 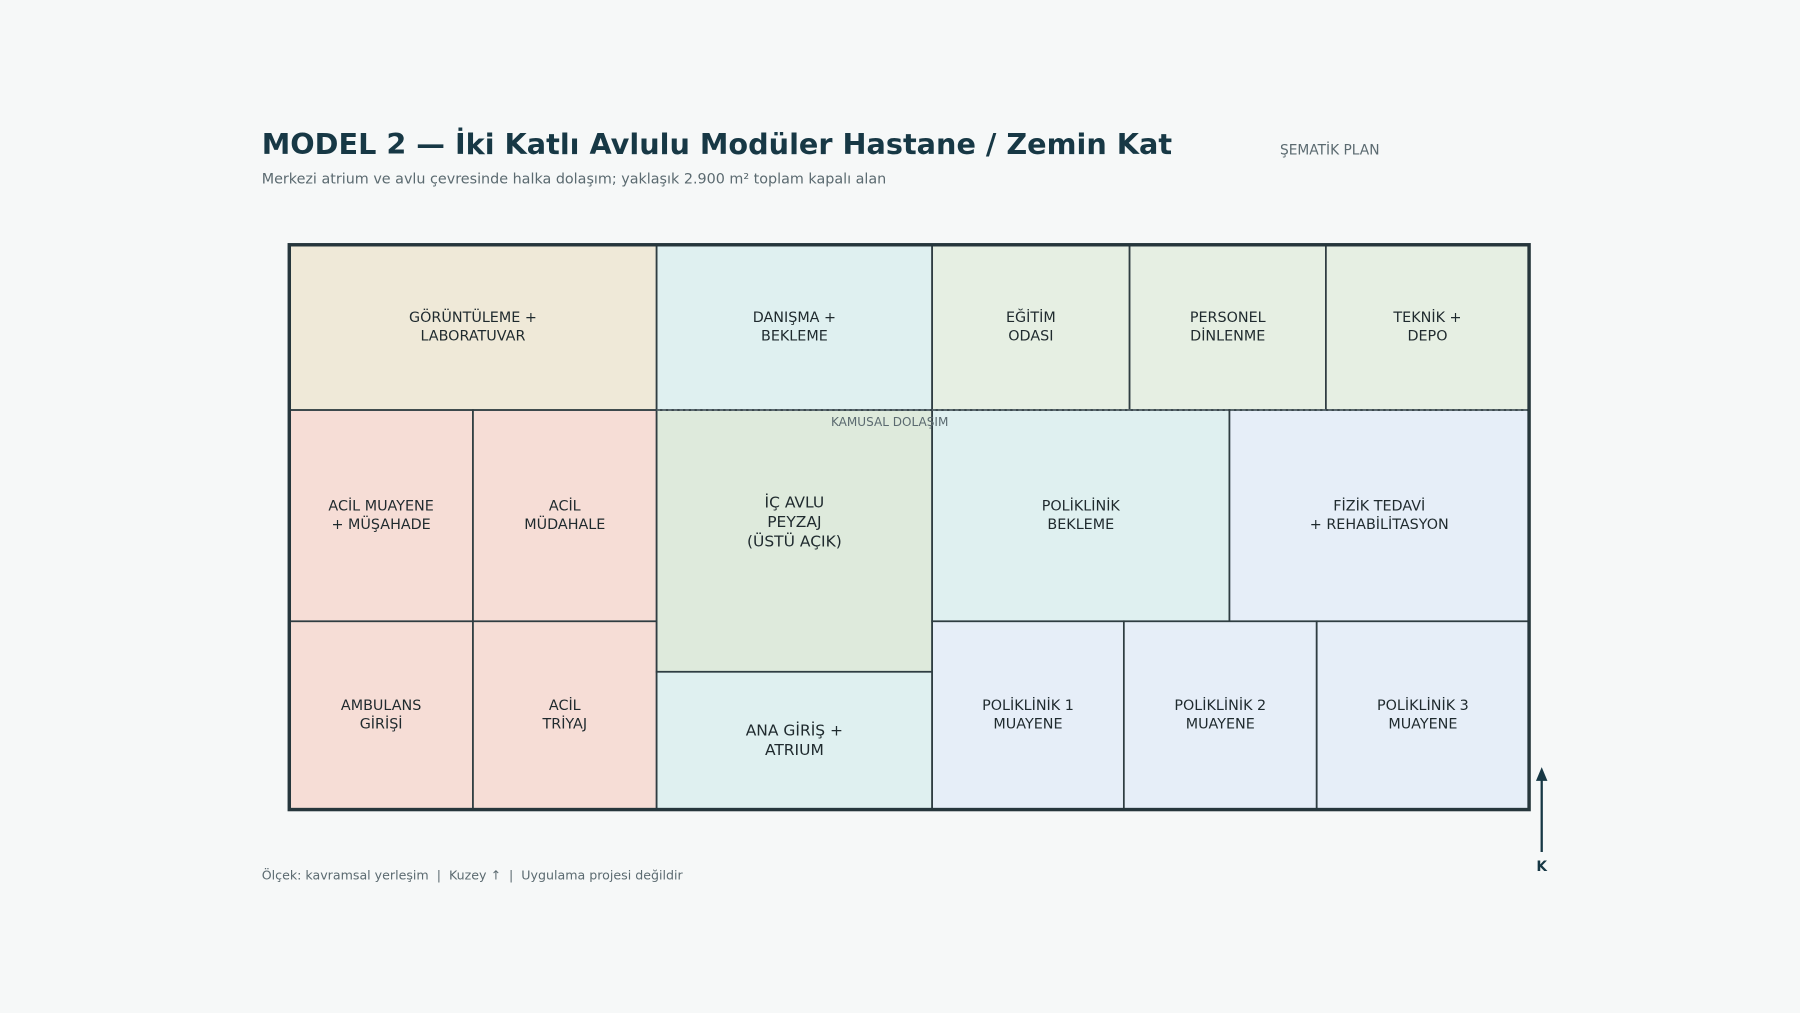 What do you see at coordinates (795, 502) in the screenshot?
I see `room-label: İÇ AVLU` at bounding box center [795, 502].